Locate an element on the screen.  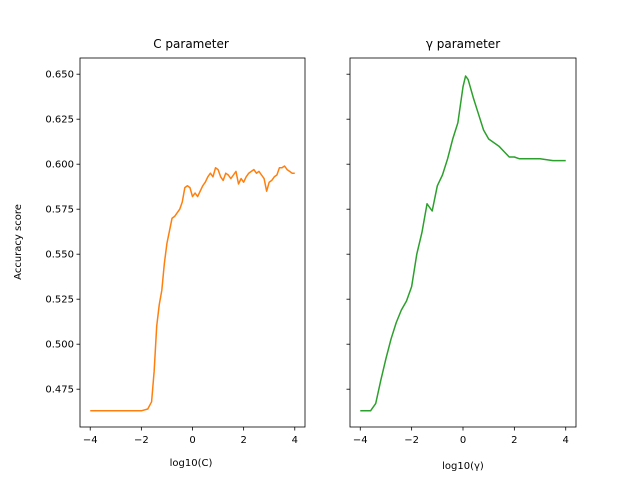
panel-c-ytick-label: 0.550 is located at coordinates (59, 255).